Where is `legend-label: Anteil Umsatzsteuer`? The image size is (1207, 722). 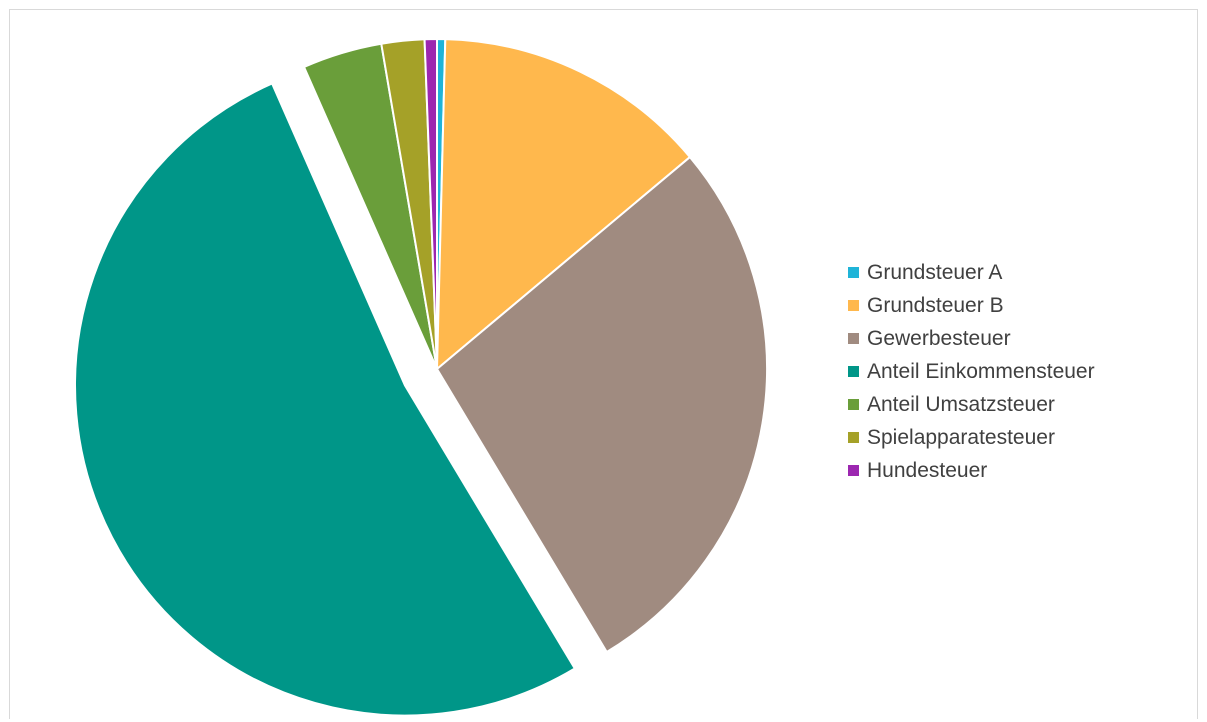
legend-label: Anteil Umsatzsteuer is located at coordinates (961, 404).